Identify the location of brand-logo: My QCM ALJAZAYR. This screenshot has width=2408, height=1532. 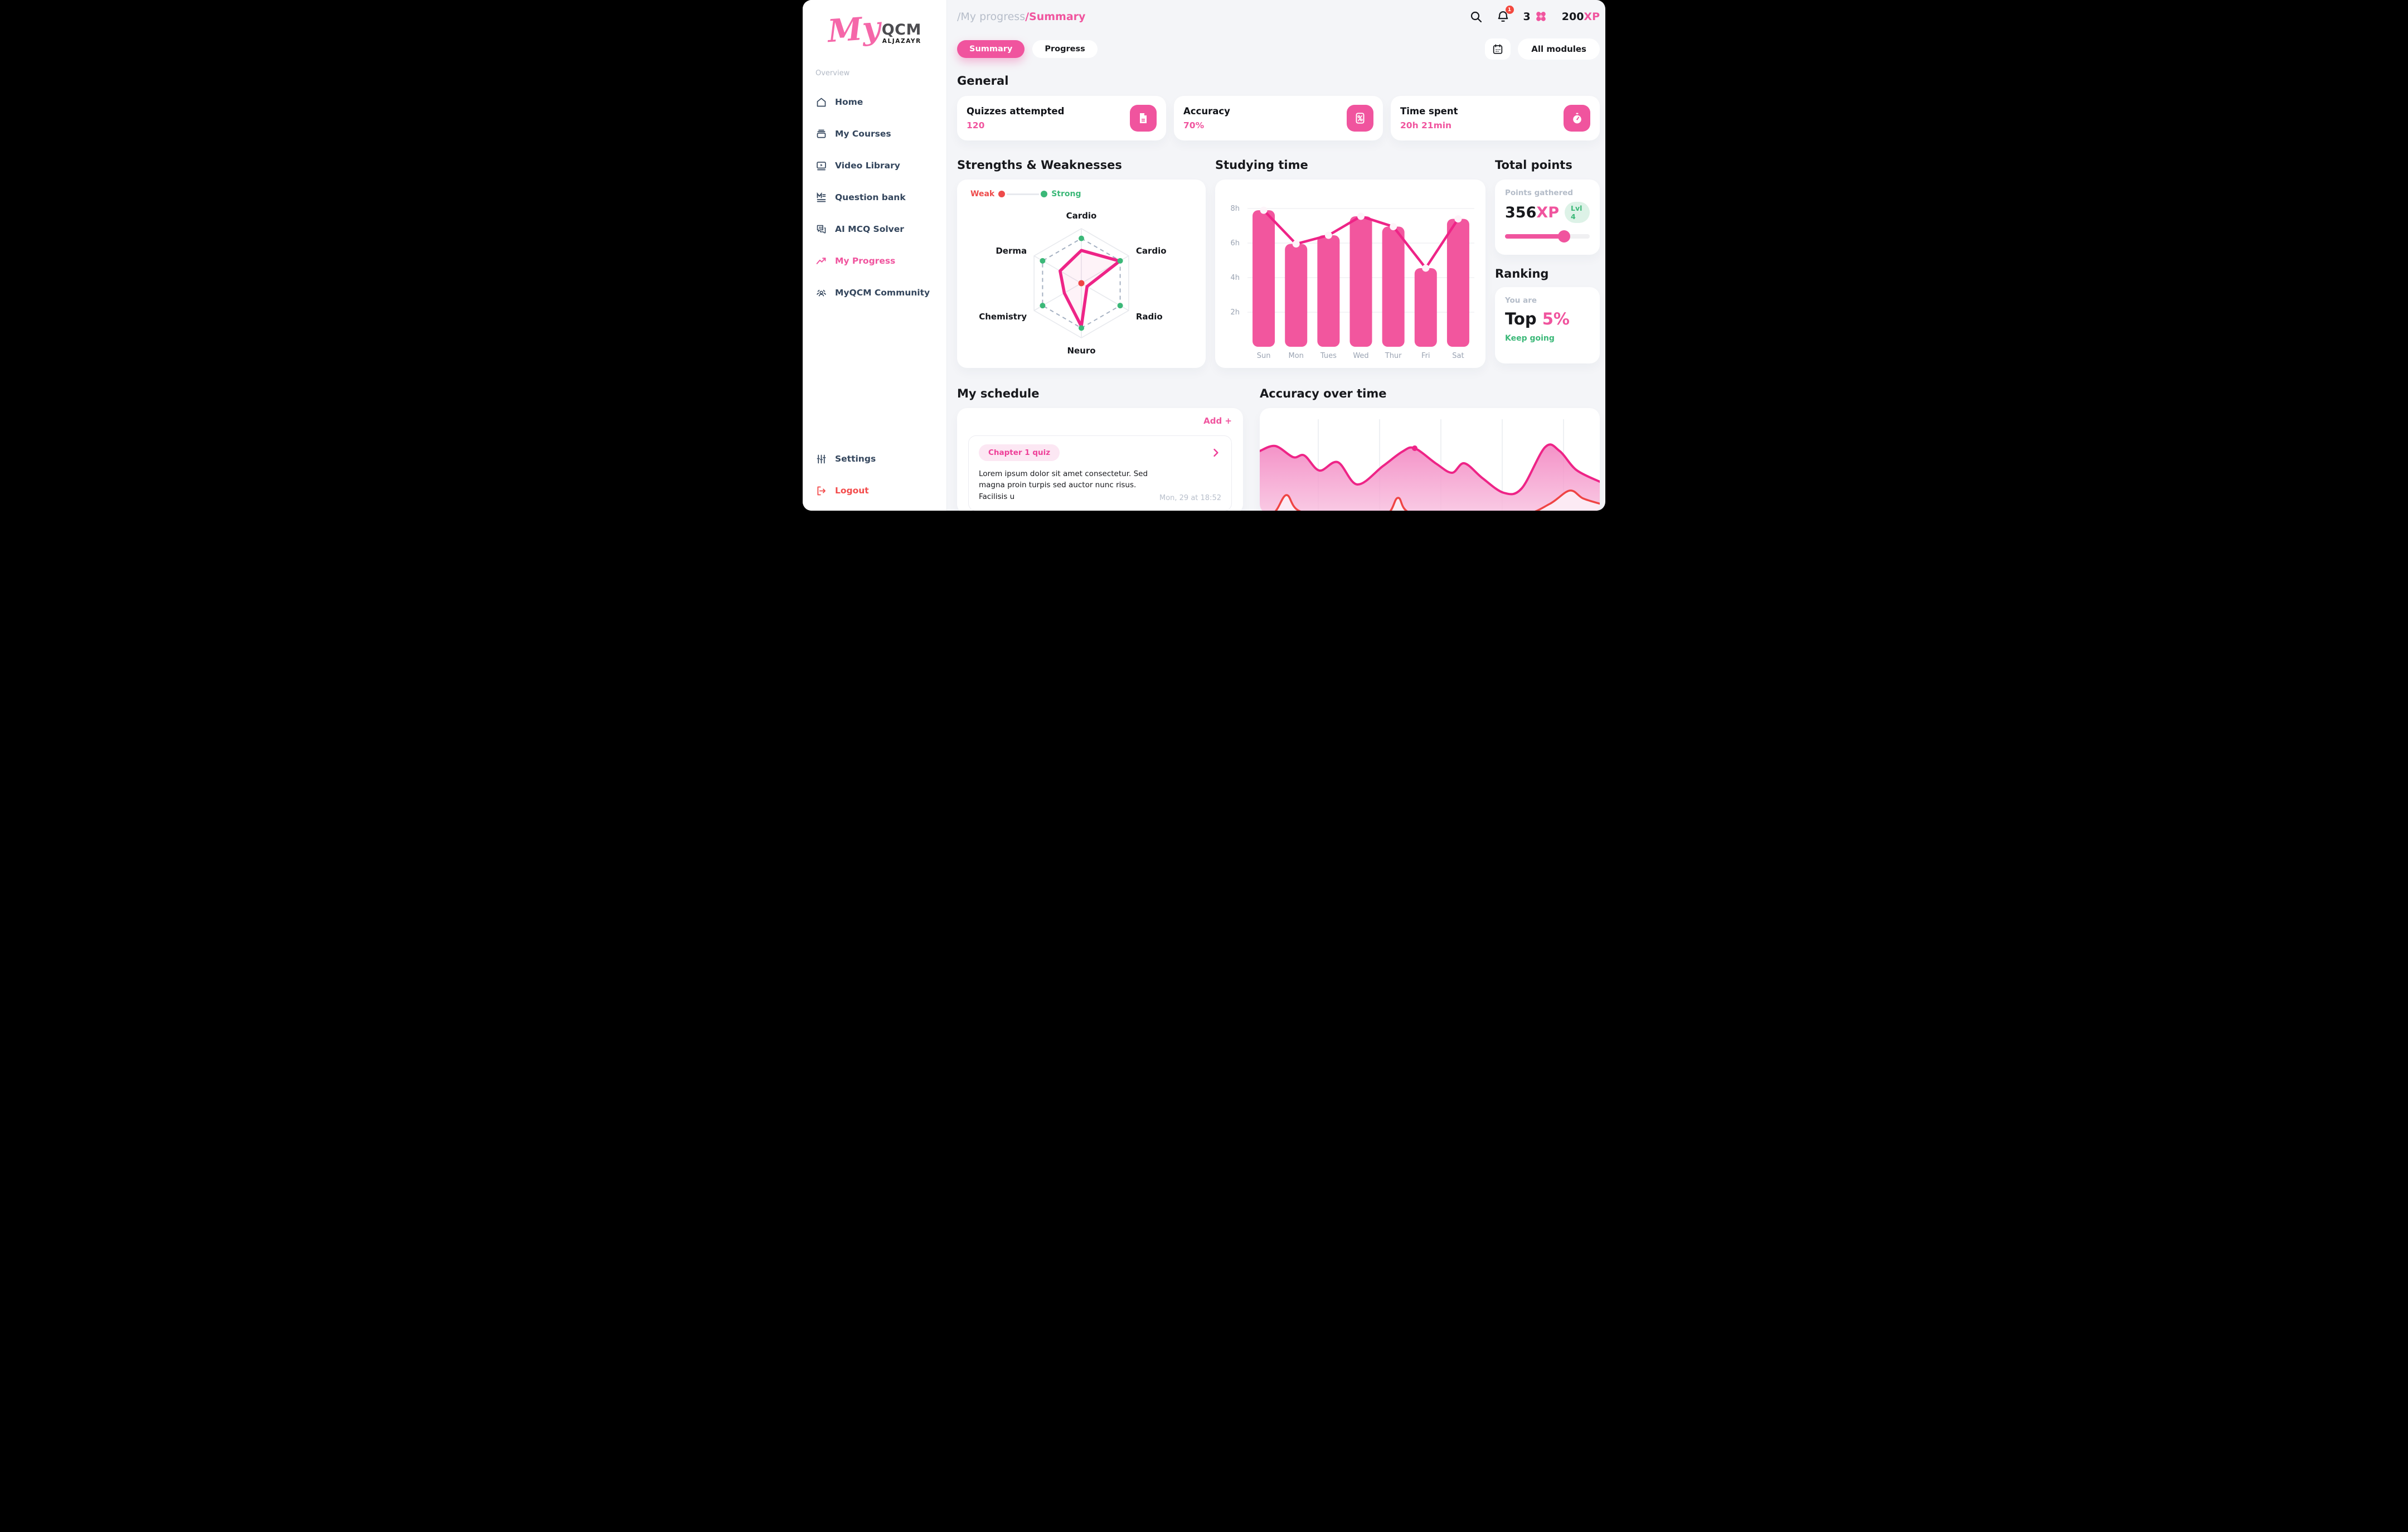
(875, 30).